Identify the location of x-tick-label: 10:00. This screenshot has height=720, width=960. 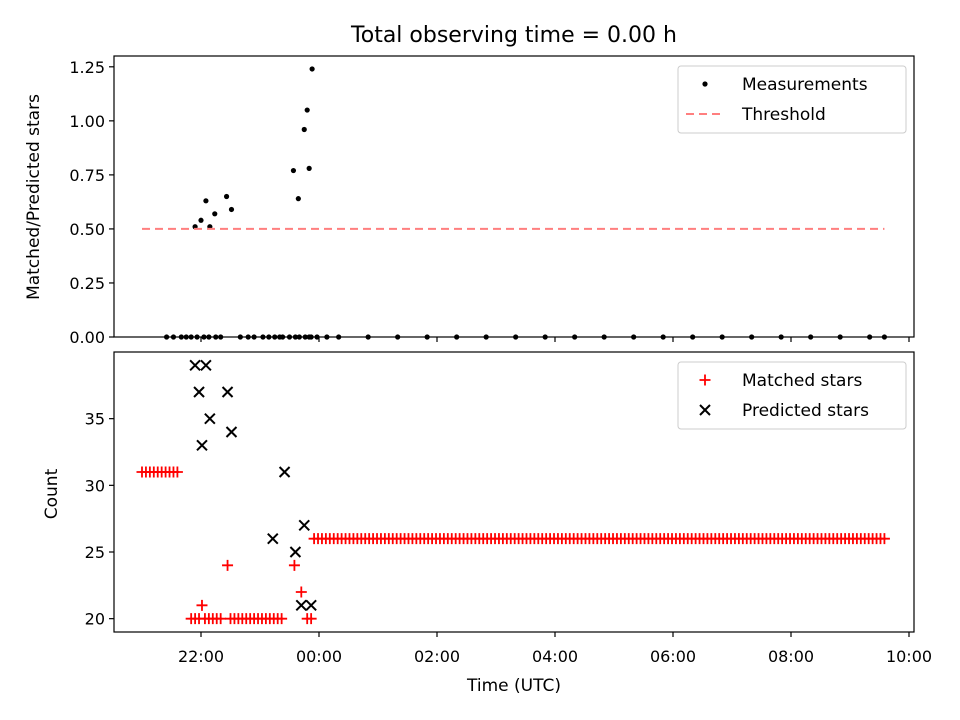
(909, 656).